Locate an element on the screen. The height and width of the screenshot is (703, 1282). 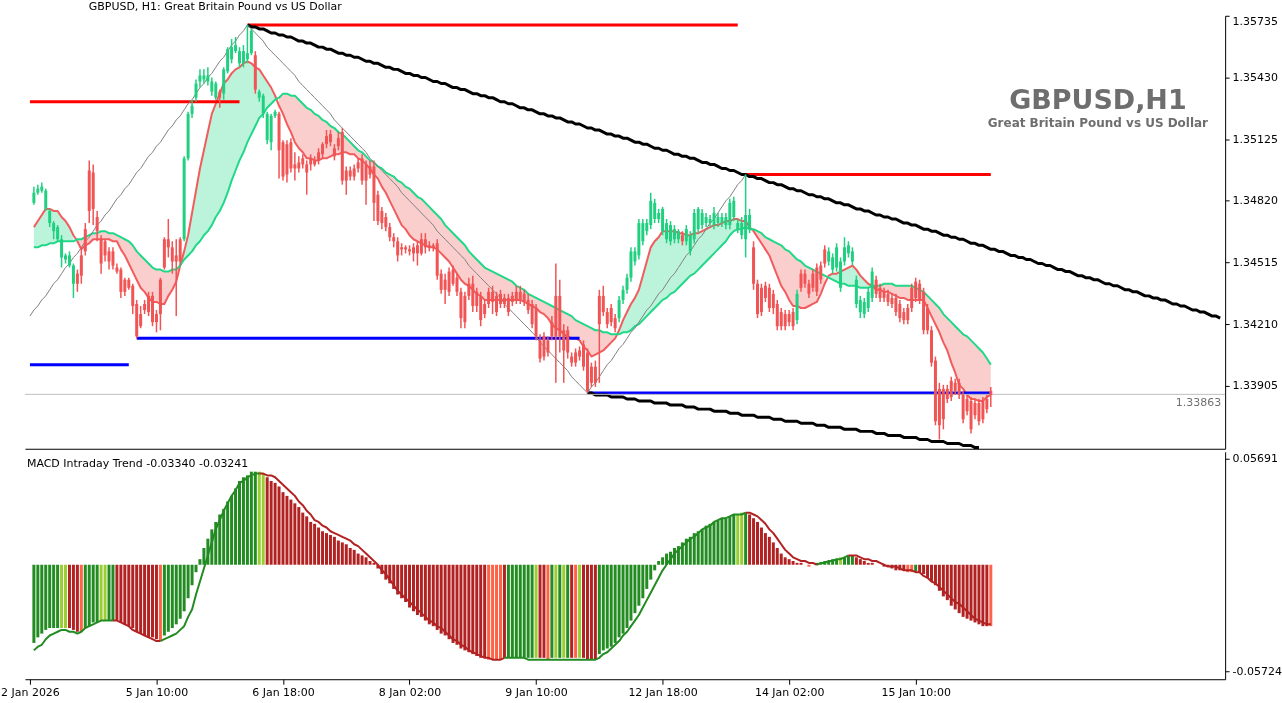
x-tick-label: 2 Jan 2026 is located at coordinates (30, 692).